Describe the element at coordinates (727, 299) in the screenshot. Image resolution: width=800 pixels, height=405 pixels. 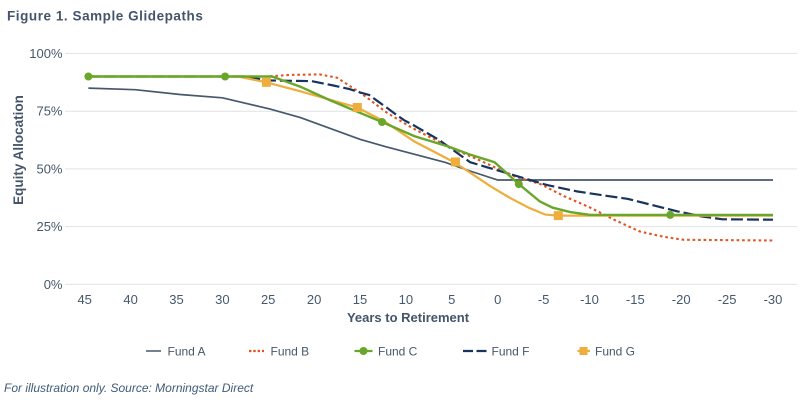
I see `svg-text: -25` at that location.